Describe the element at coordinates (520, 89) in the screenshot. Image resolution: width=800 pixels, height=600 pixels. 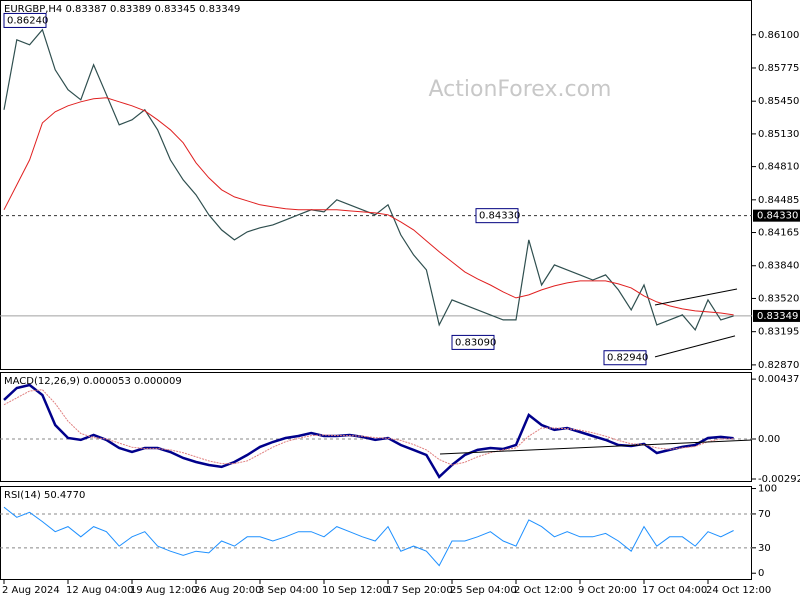
I see `watermark: ActionForex.com` at that location.